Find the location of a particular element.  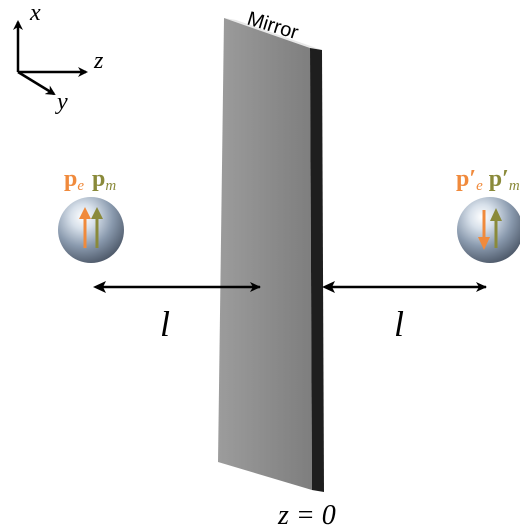

mirror-position-text: z = 0 is located at coordinates (306, 515).